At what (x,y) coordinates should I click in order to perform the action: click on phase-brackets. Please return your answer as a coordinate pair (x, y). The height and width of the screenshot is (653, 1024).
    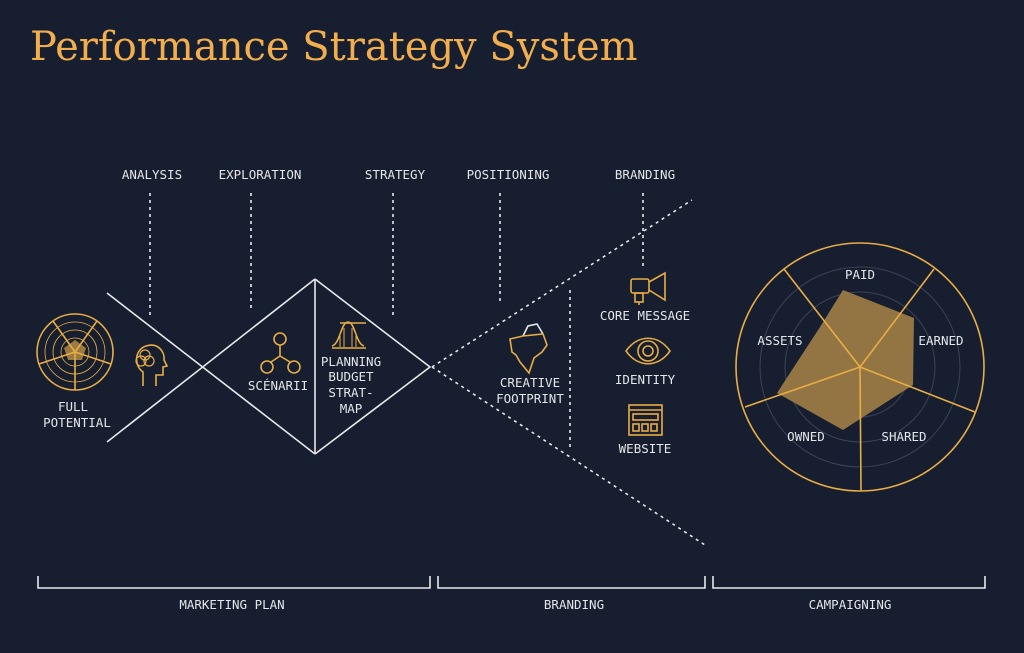
    Looking at the image, I should click on (511, 582).